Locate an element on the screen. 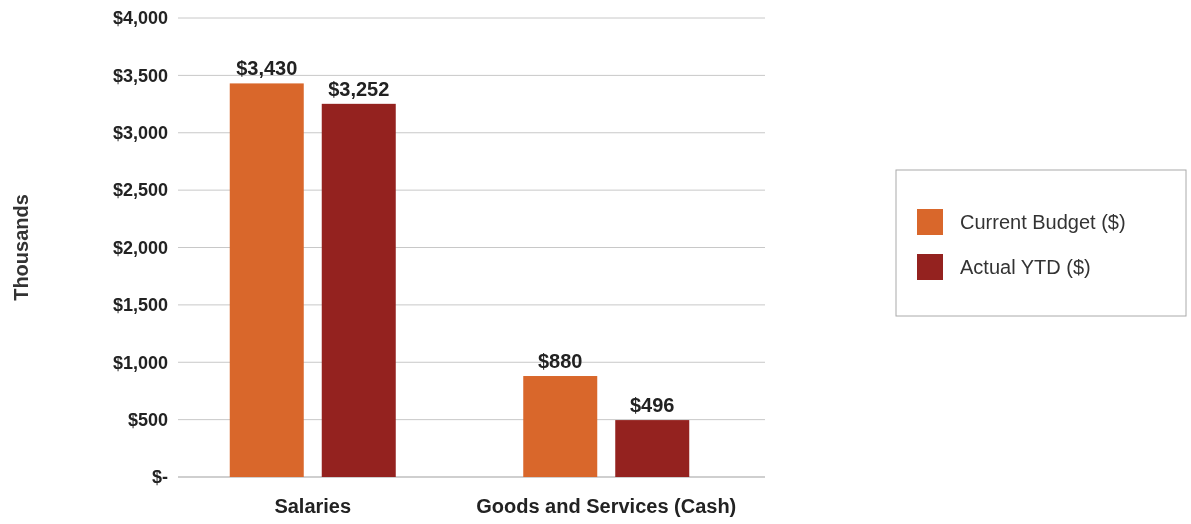 Image resolution: width=1191 pixels, height=524 pixels. x-tick-label: Goods and Services (Cash) is located at coordinates (606, 506).